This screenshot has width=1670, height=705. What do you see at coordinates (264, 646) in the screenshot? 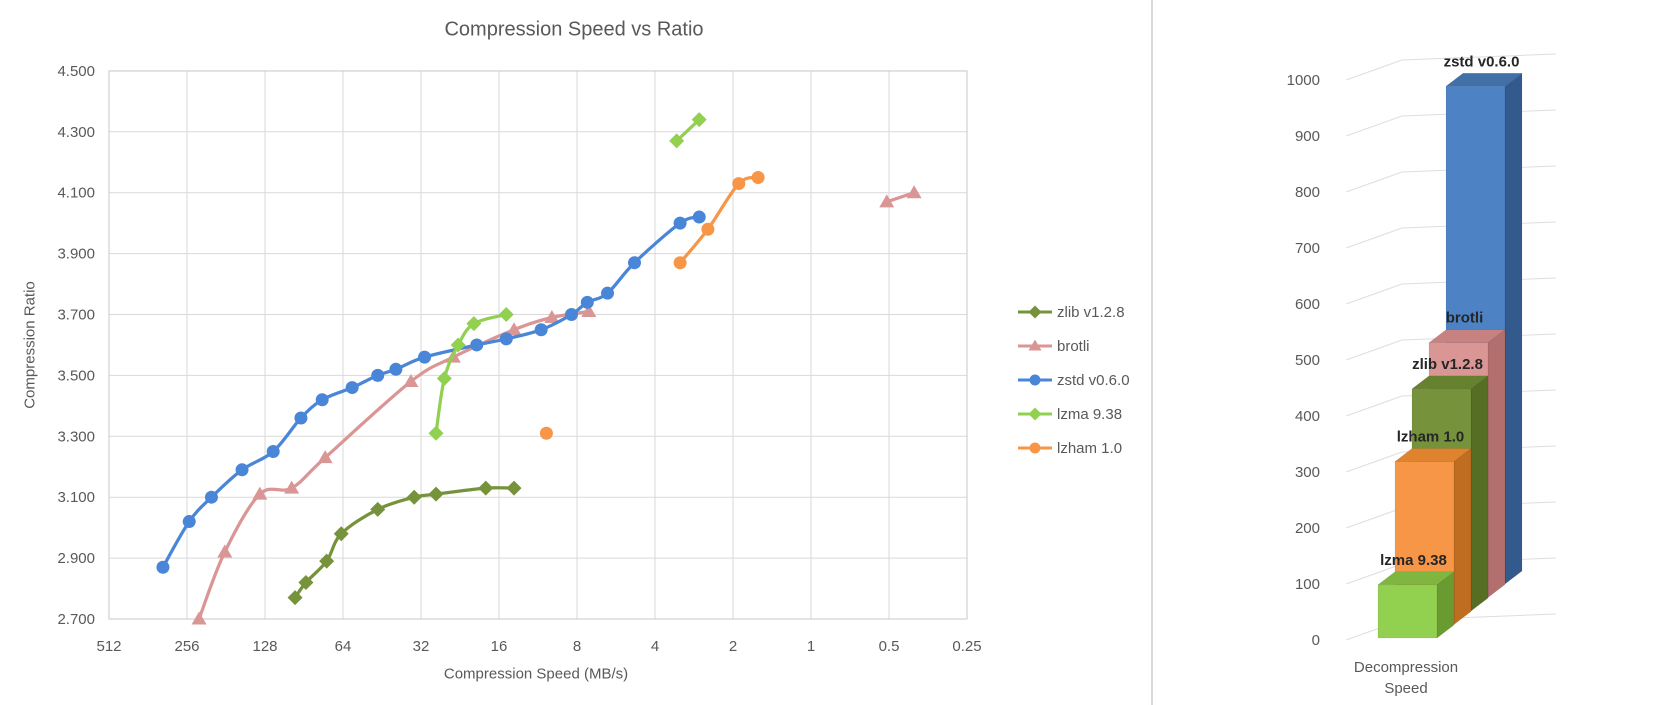
I see `x-tick-label: 128` at bounding box center [264, 646].